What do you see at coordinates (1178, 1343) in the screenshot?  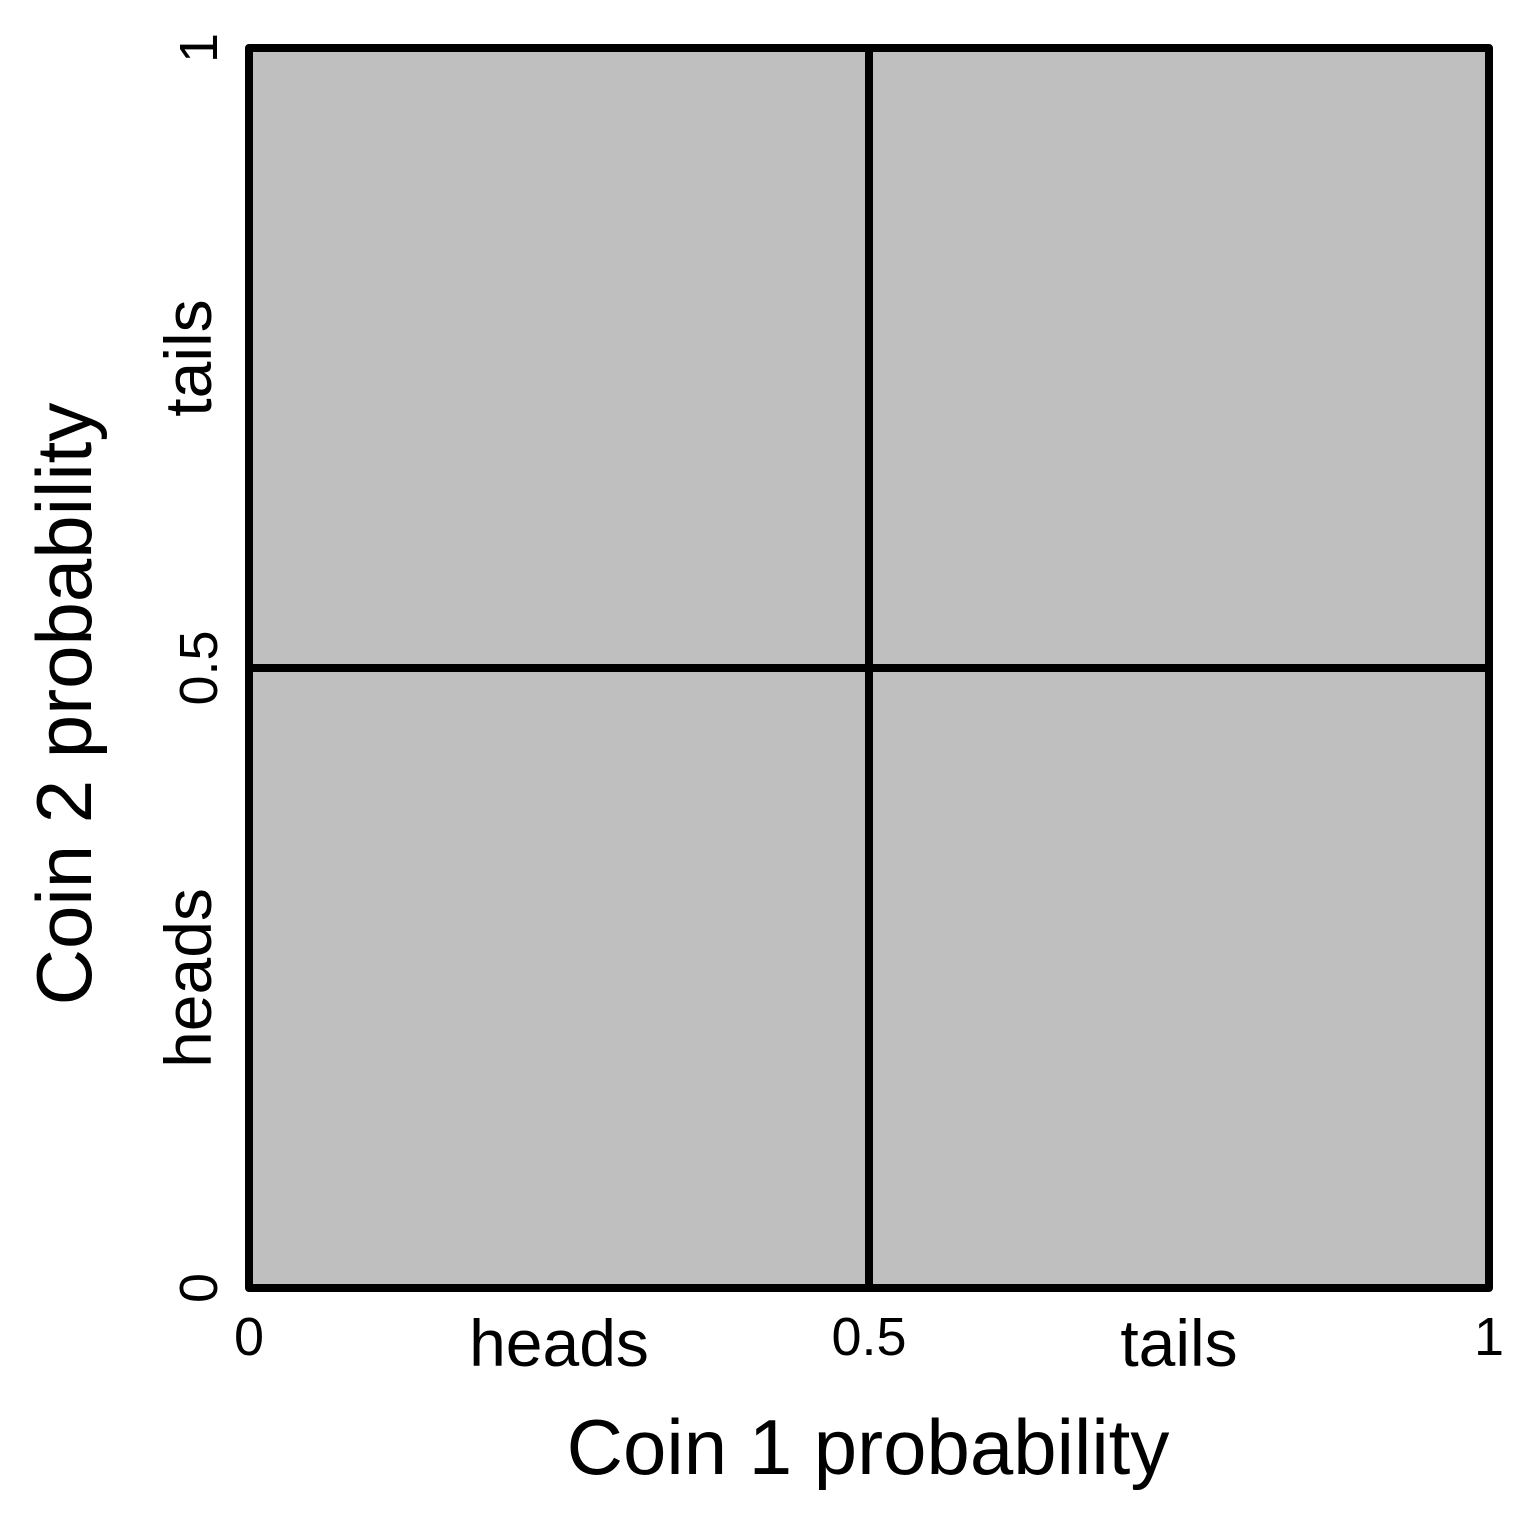 I see `x-category-label: tails` at bounding box center [1178, 1343].